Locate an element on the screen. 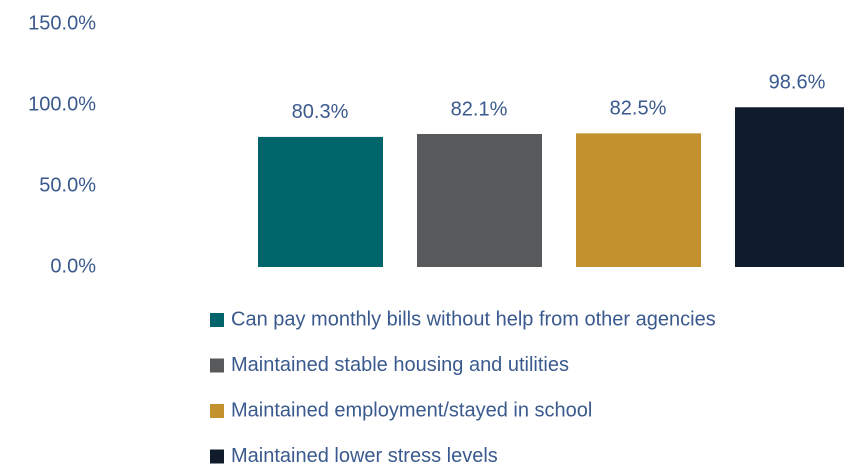 This screenshot has width=844, height=472. value-label: 98.6% is located at coordinates (797, 83).